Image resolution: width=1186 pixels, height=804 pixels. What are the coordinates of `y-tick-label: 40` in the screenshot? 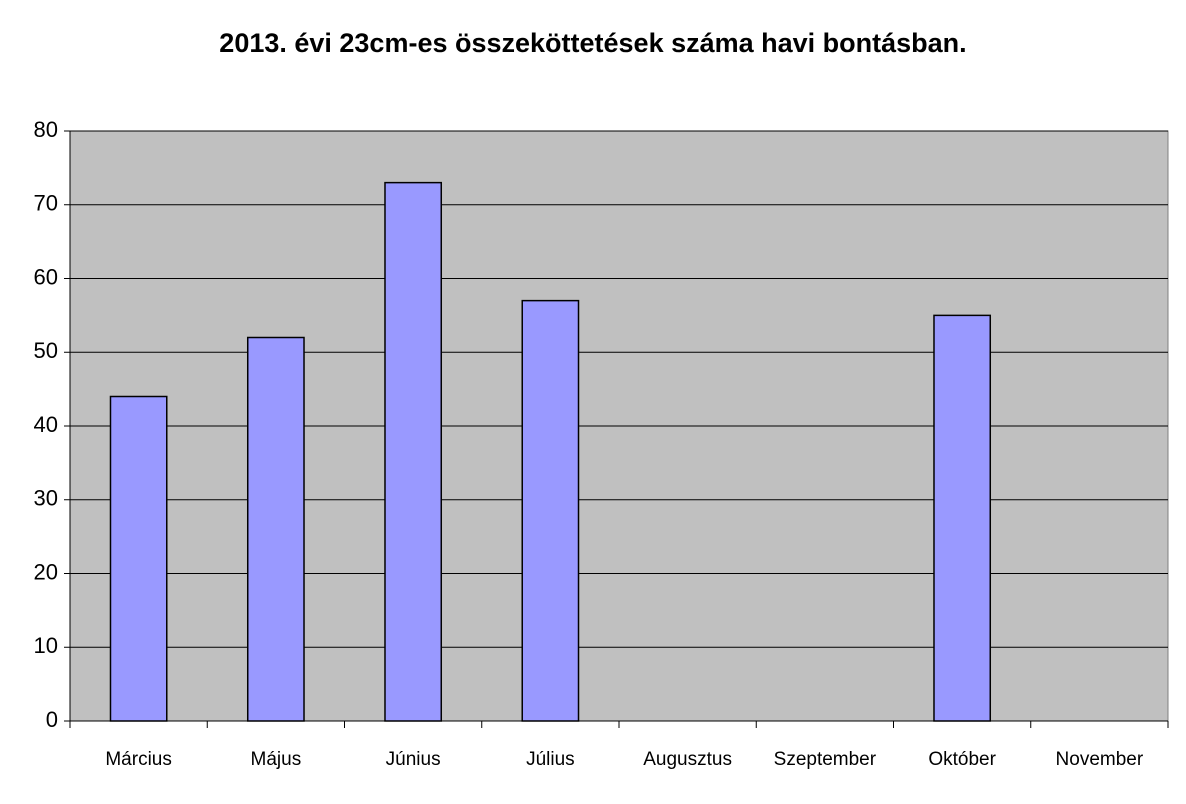 It's located at (46, 424).